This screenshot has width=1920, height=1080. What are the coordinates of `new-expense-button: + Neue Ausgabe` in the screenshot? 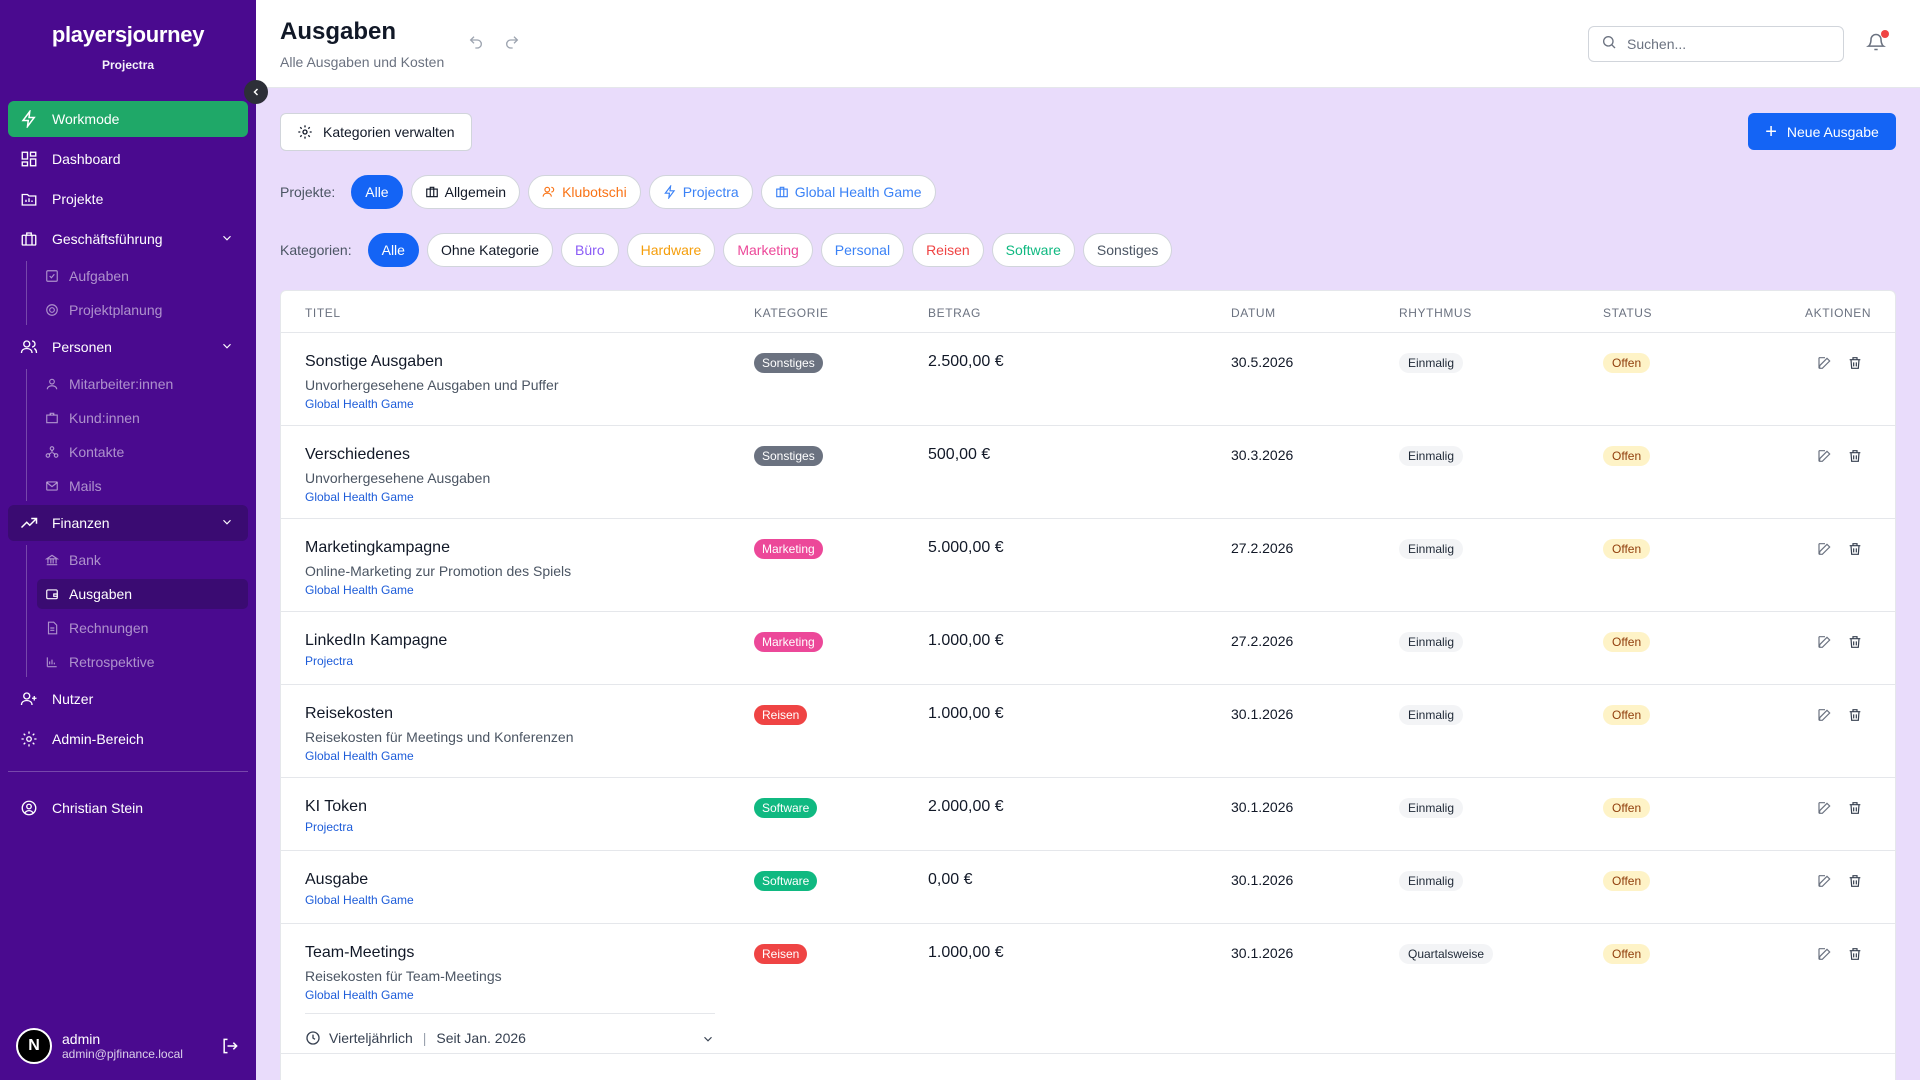 It's located at (1822, 131).